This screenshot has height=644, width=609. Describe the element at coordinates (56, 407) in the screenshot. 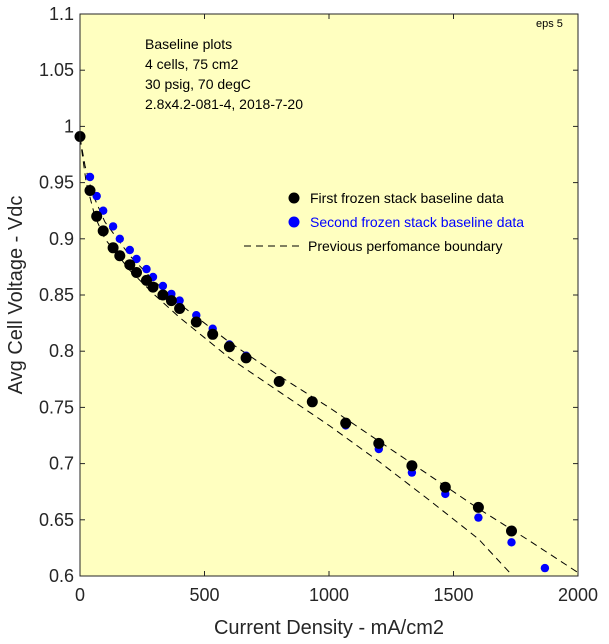

I see `y-tick-label: 0.75` at that location.